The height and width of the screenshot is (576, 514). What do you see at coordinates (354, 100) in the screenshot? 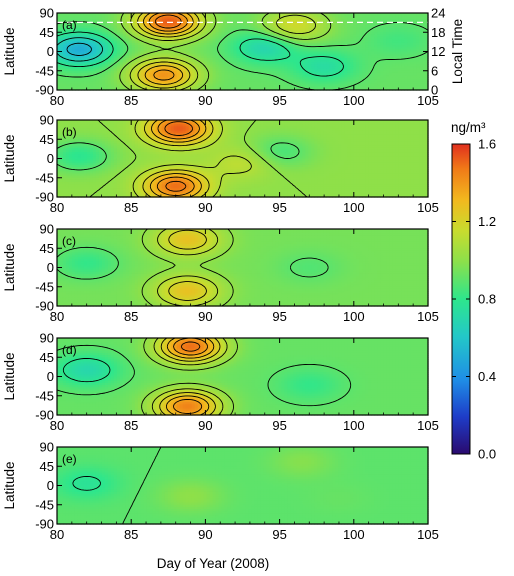
I see `x-tick-label: 100` at bounding box center [354, 100].